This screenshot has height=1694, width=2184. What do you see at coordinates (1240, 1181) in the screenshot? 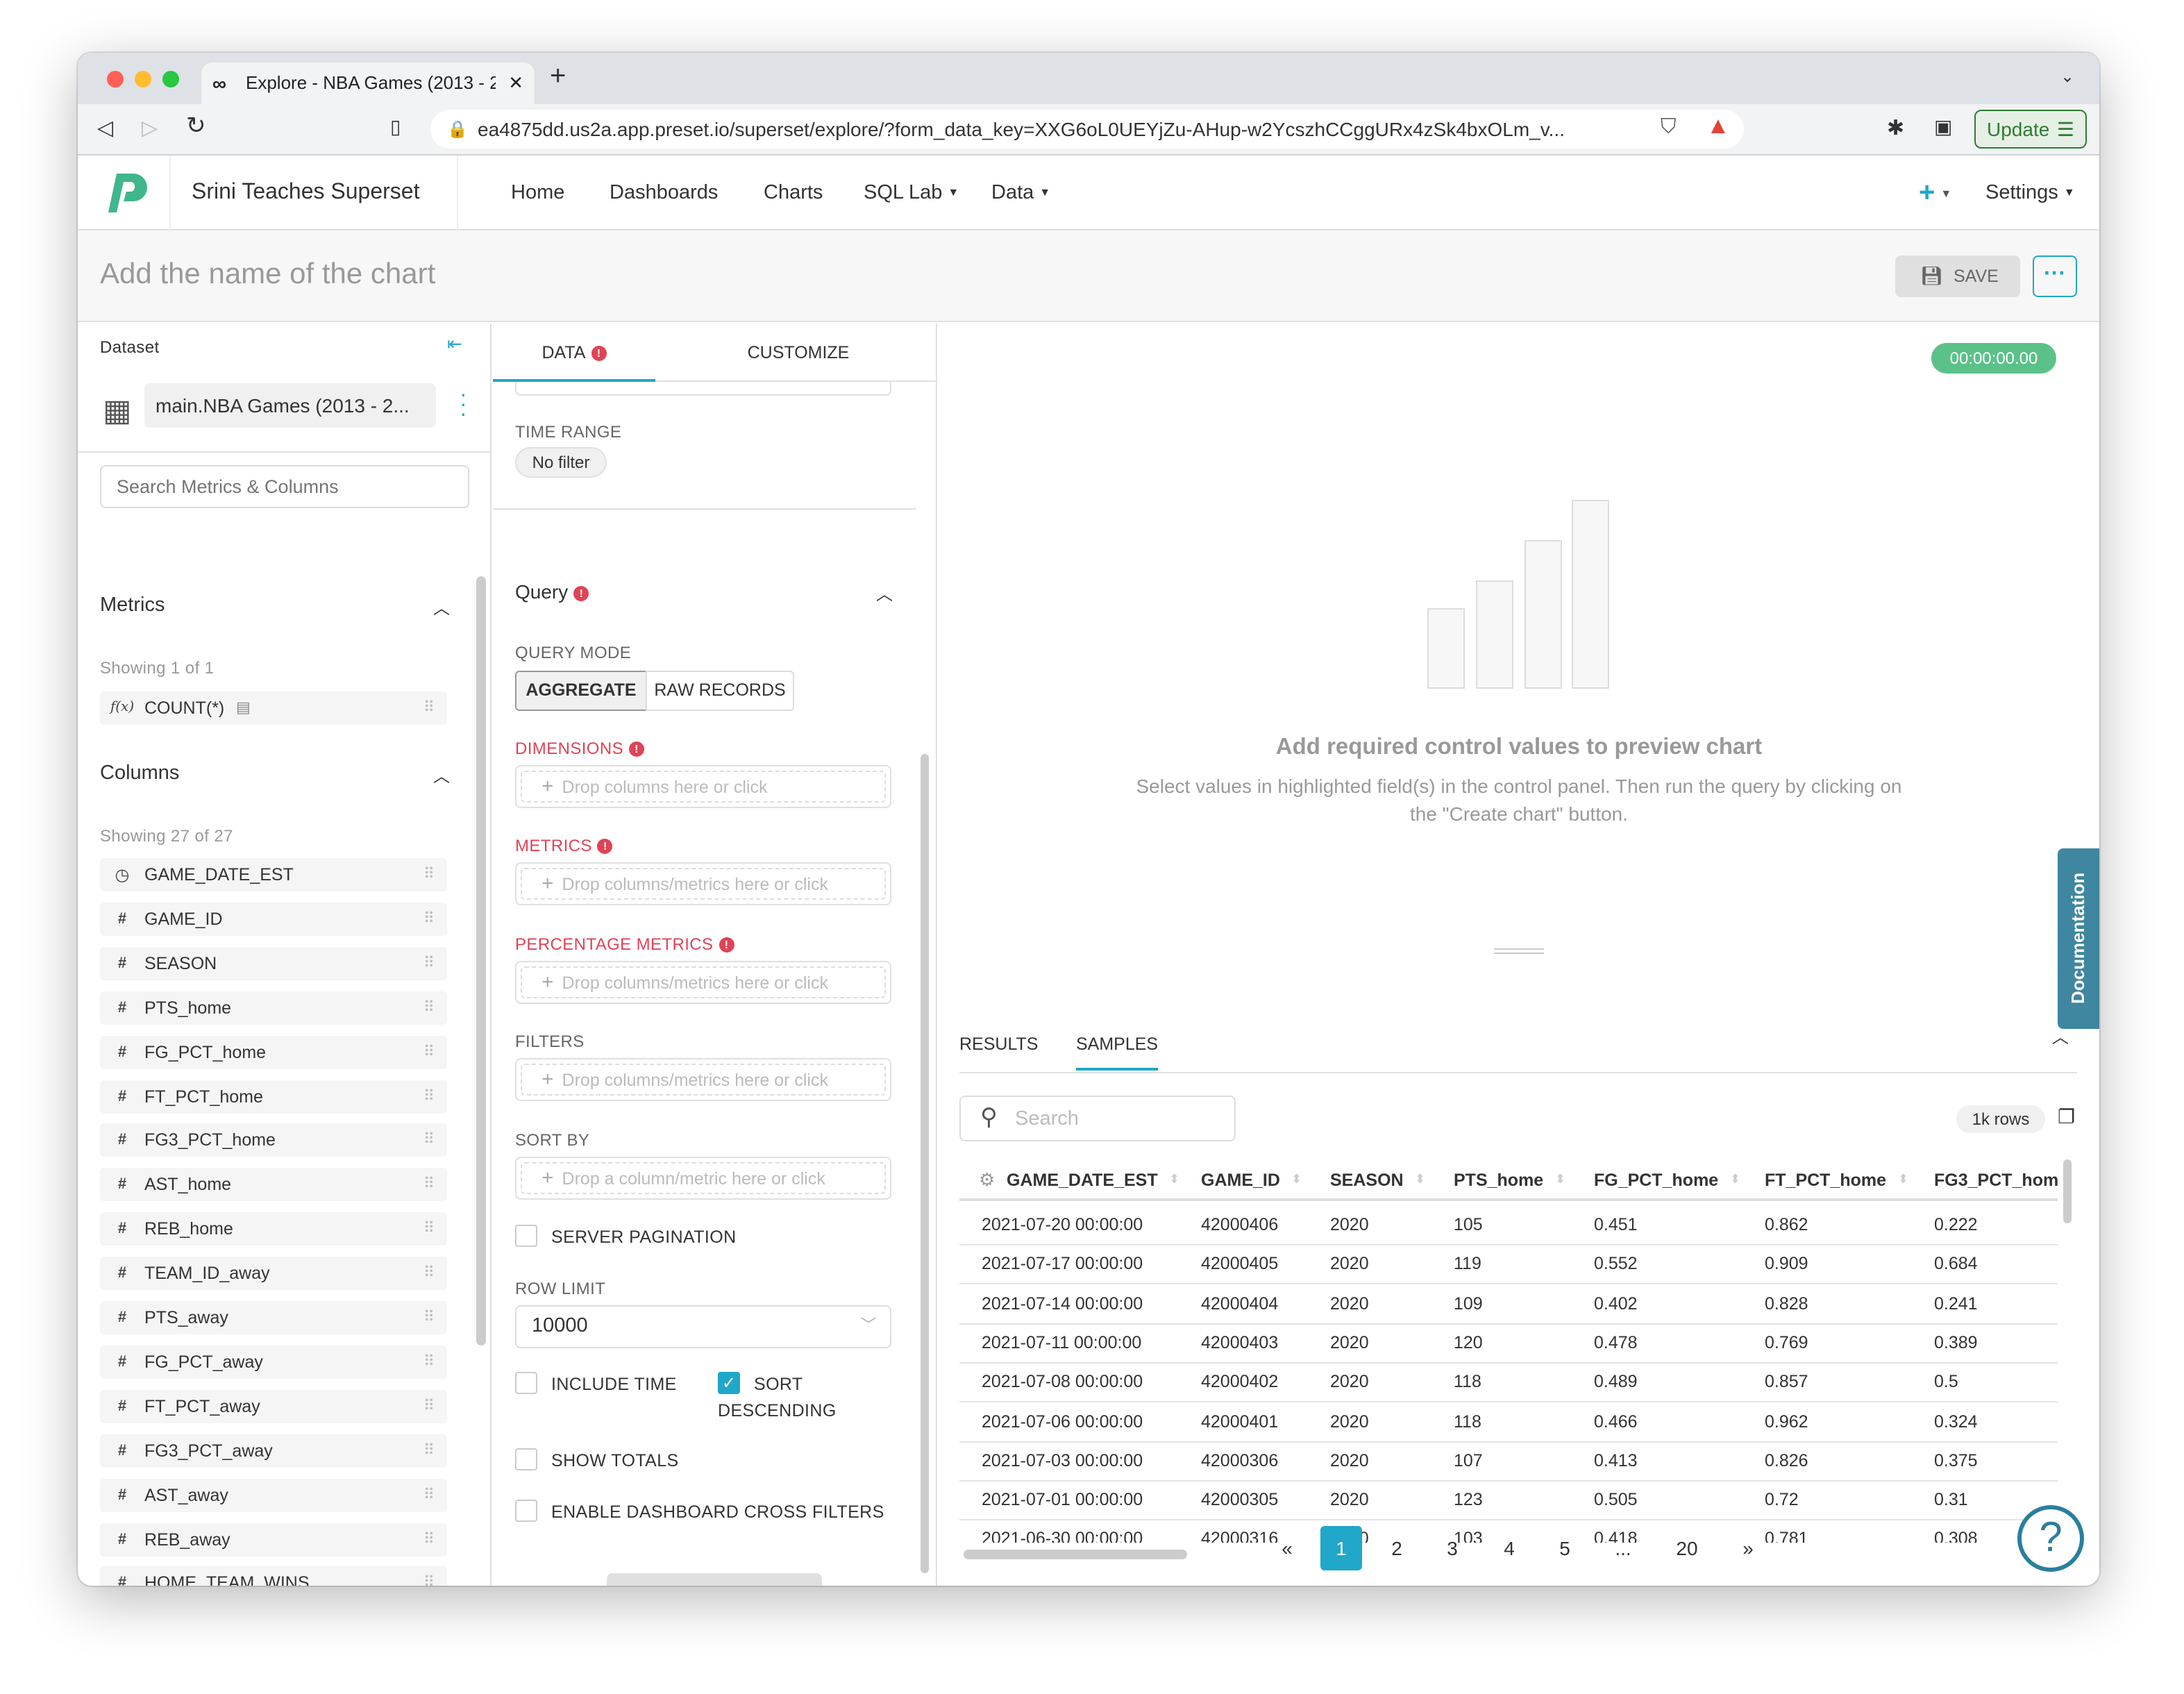
I see `table-header-game-id: GAME_ID` at bounding box center [1240, 1181].